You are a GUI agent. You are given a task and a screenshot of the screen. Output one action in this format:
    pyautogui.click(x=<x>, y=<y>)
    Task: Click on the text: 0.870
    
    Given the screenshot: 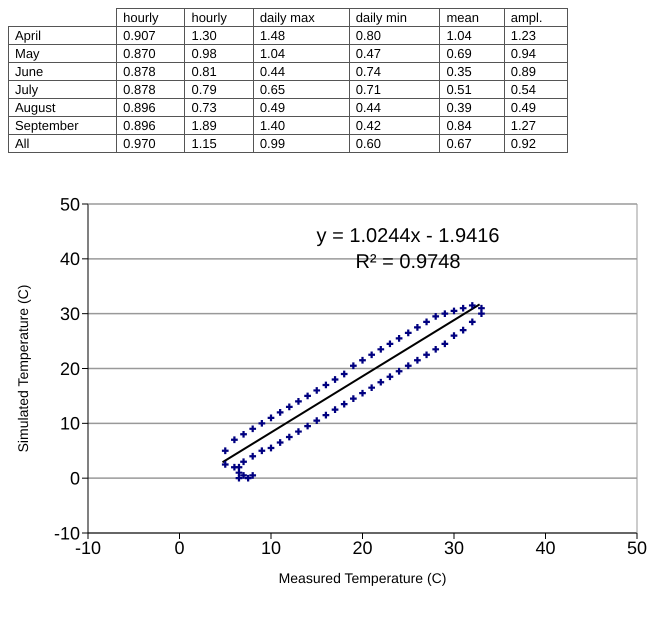 What is the action you would take?
    pyautogui.click(x=139, y=53)
    